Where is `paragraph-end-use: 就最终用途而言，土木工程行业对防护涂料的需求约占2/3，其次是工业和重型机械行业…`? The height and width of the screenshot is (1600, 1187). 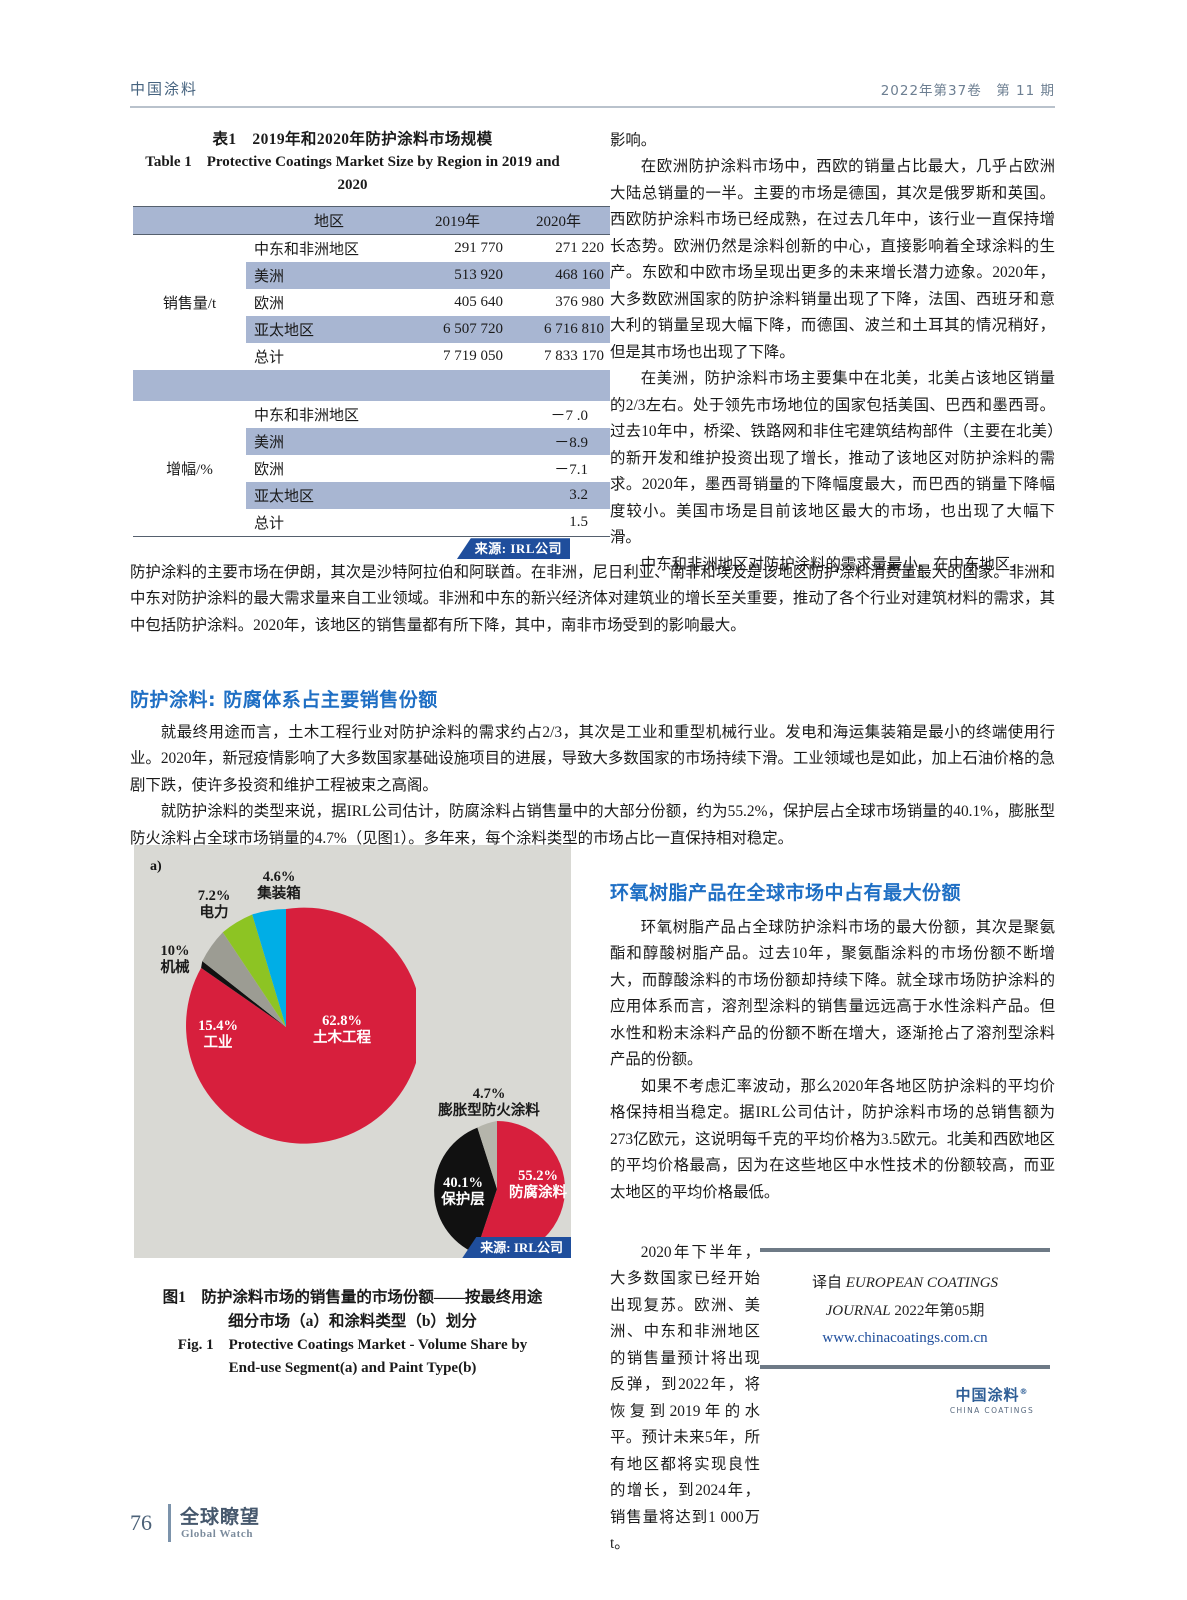
paragraph-end-use: 就最终用途而言，土木工程行业对防护涂料的需求约占2/3，其次是工业和重型机械行业… is located at coordinates (592, 759).